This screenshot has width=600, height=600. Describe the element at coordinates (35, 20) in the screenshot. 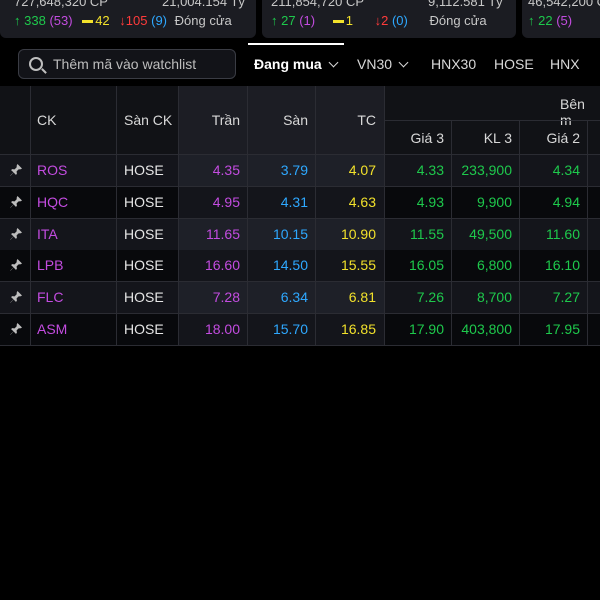

I see `advancers-count: 338` at that location.